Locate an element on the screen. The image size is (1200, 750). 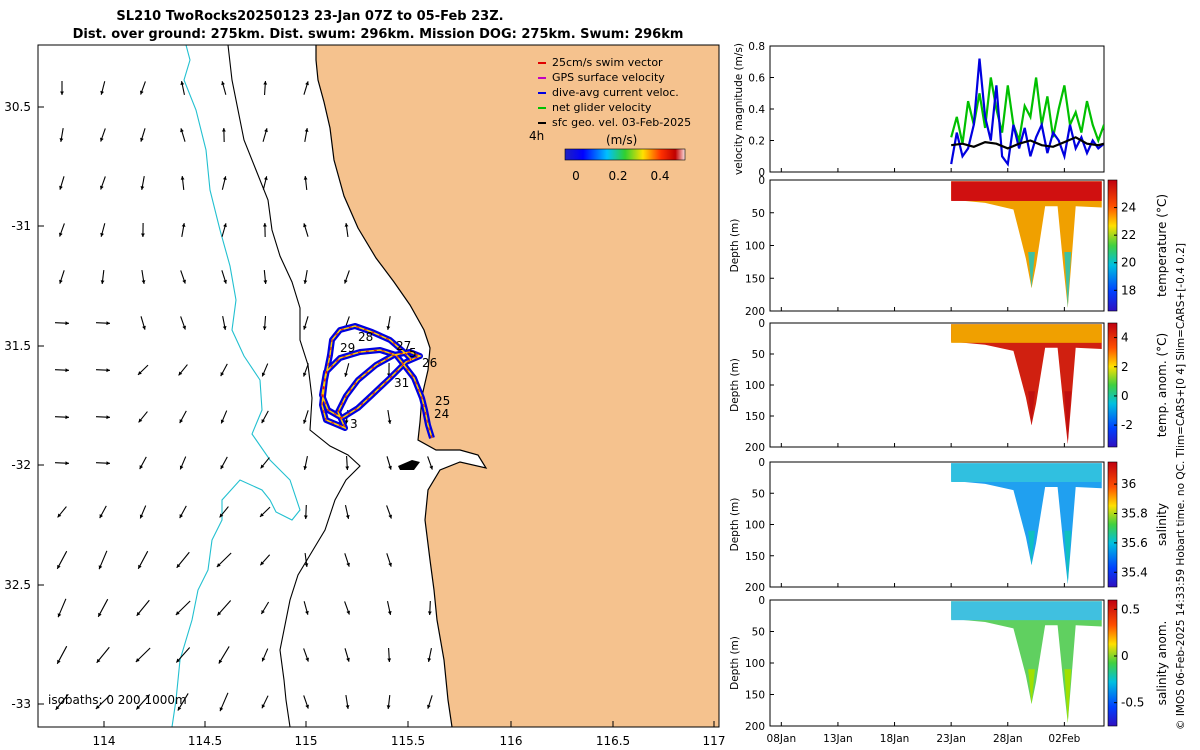
colorbar-tick-label: 24 is located at coordinates (1128, 208).